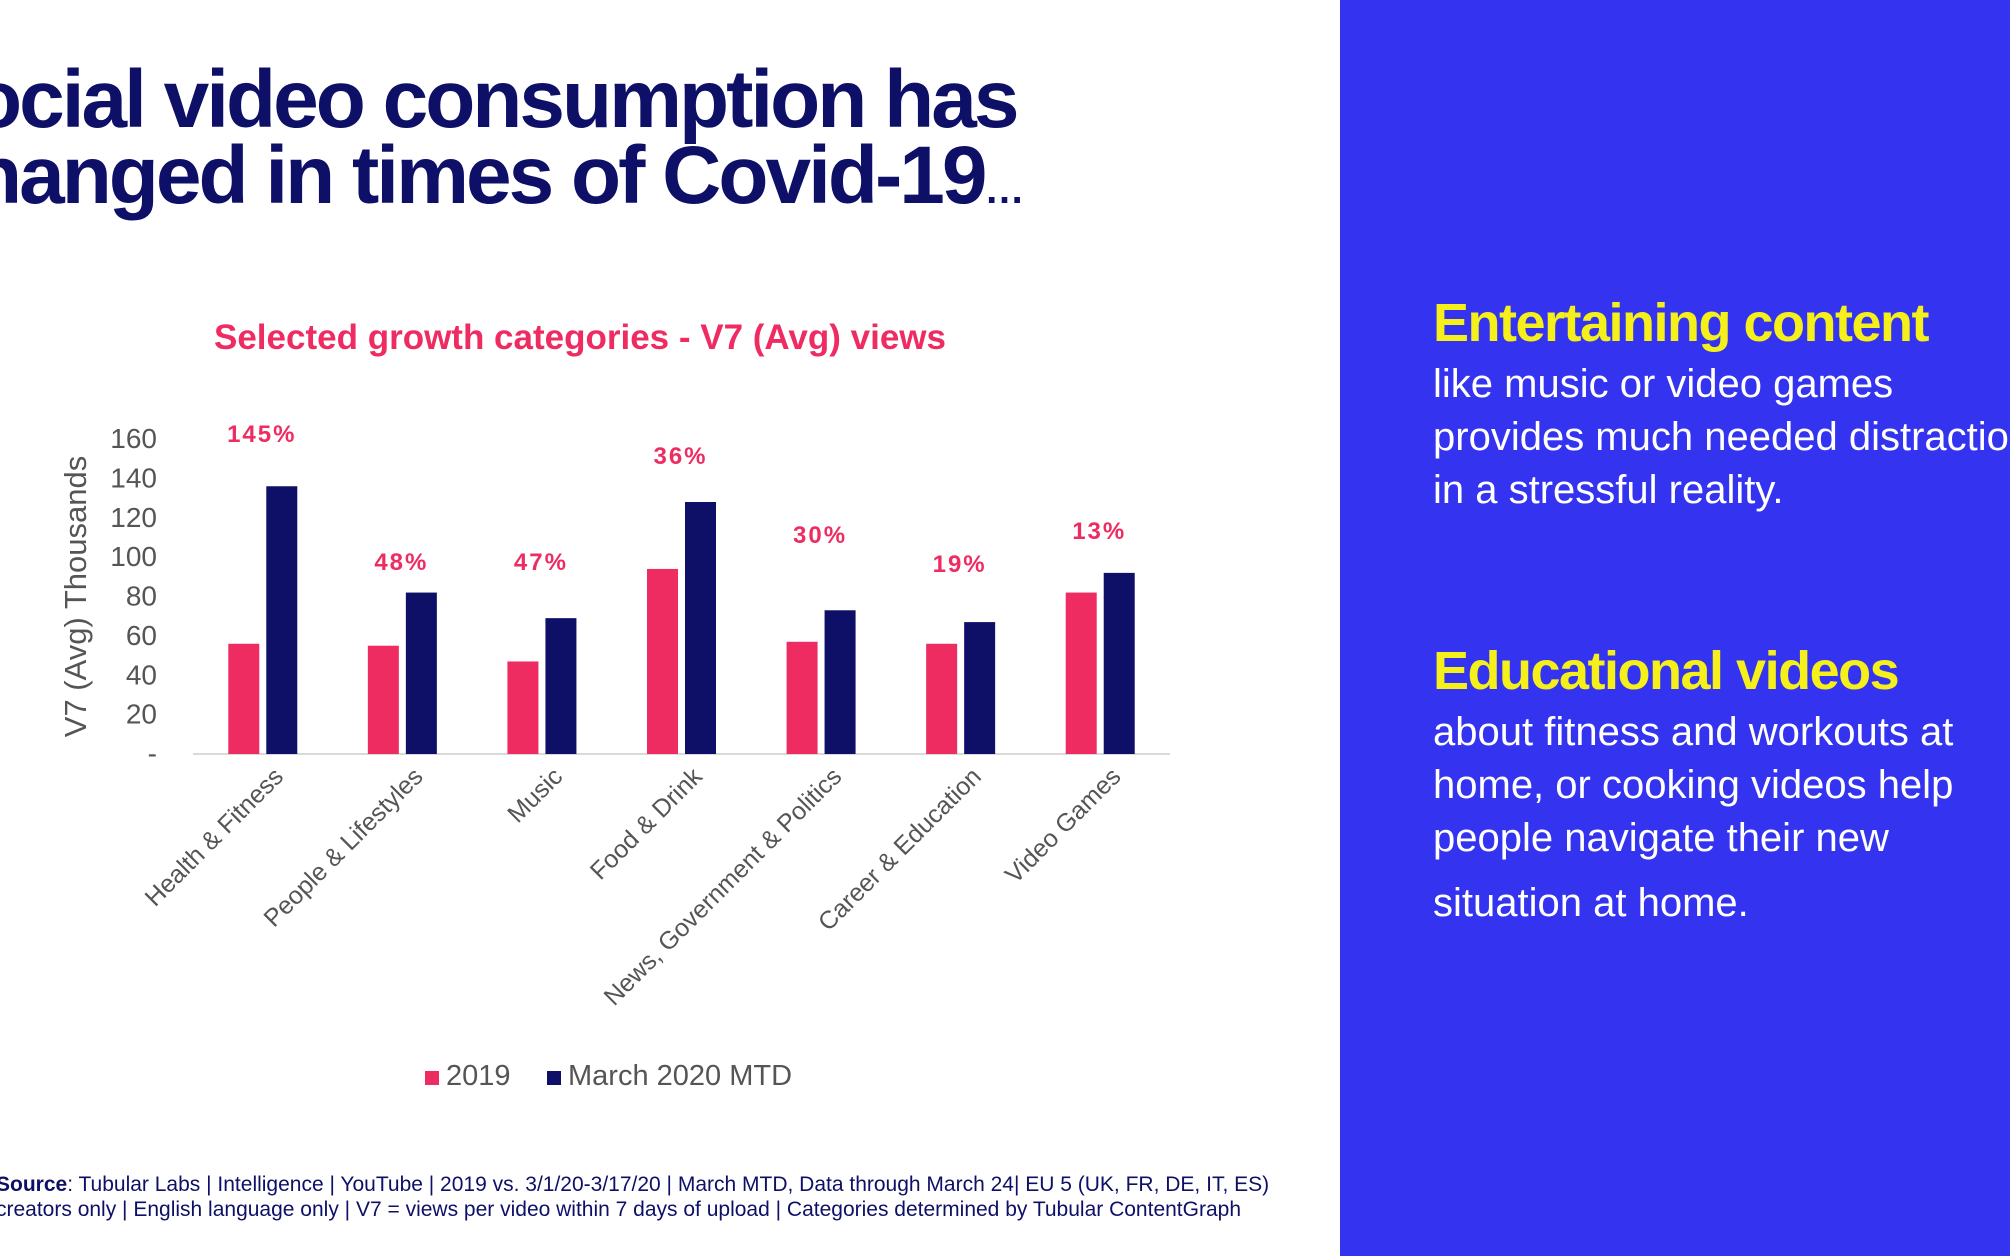  I want to click on y-tick-label: 140, so click(133, 477).